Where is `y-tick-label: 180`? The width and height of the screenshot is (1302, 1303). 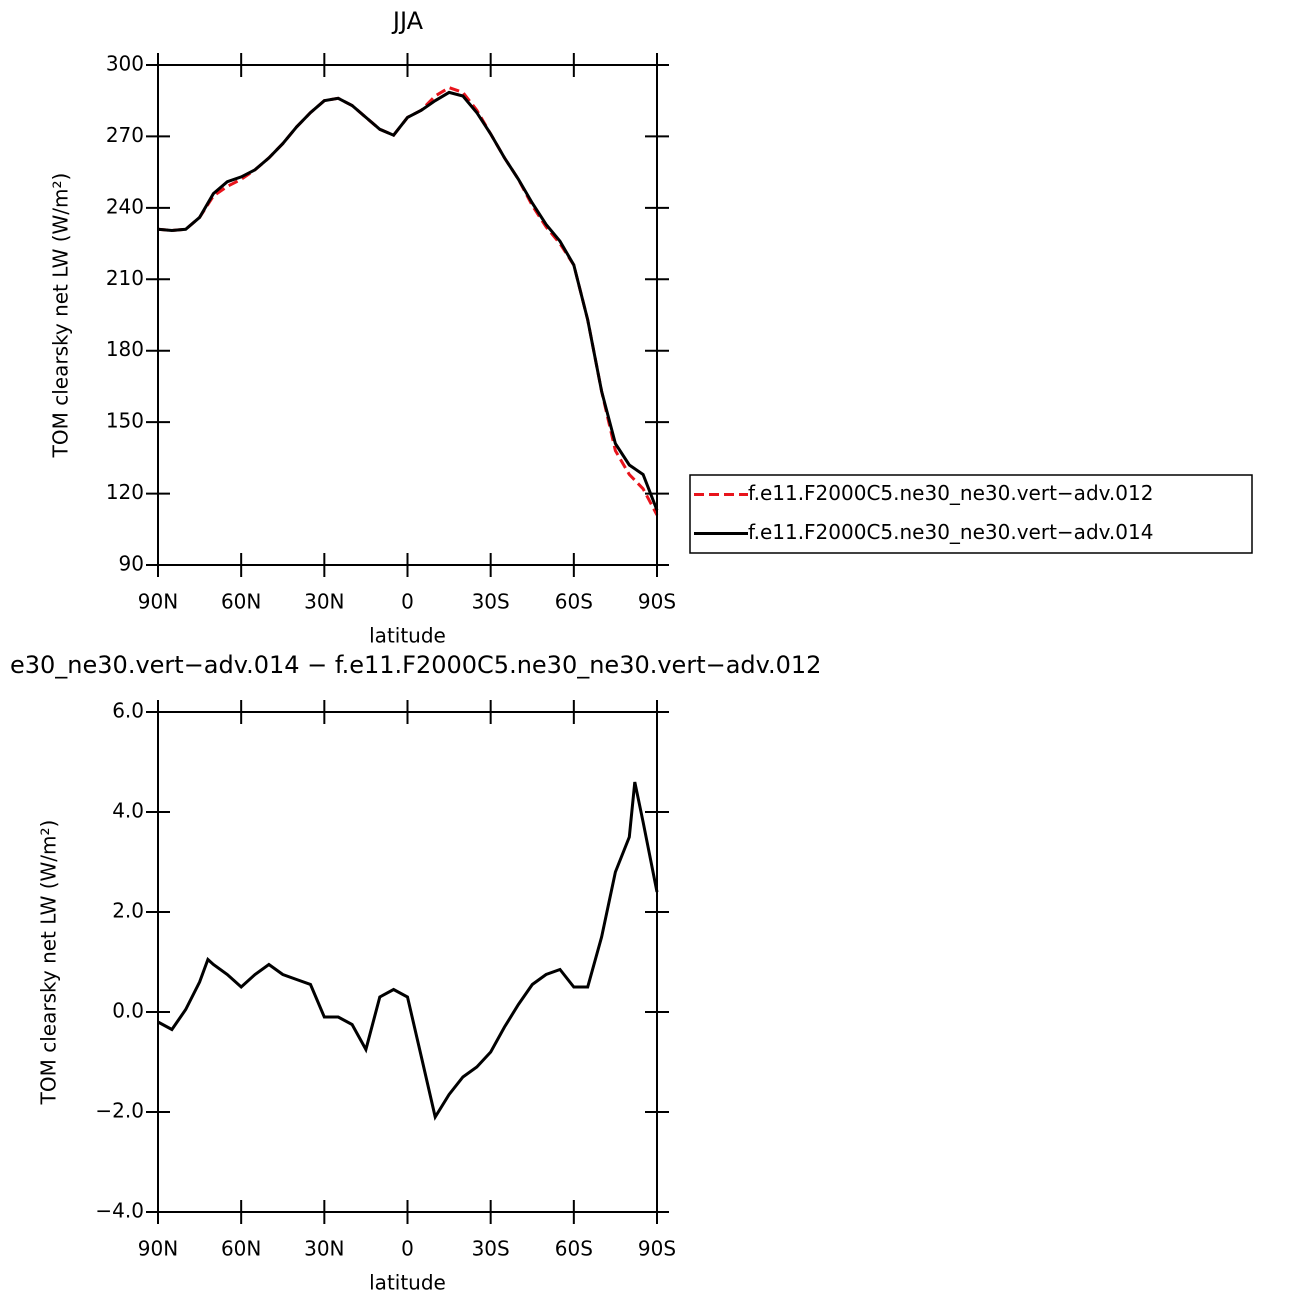
y-tick-label: 180 is located at coordinates (125, 349).